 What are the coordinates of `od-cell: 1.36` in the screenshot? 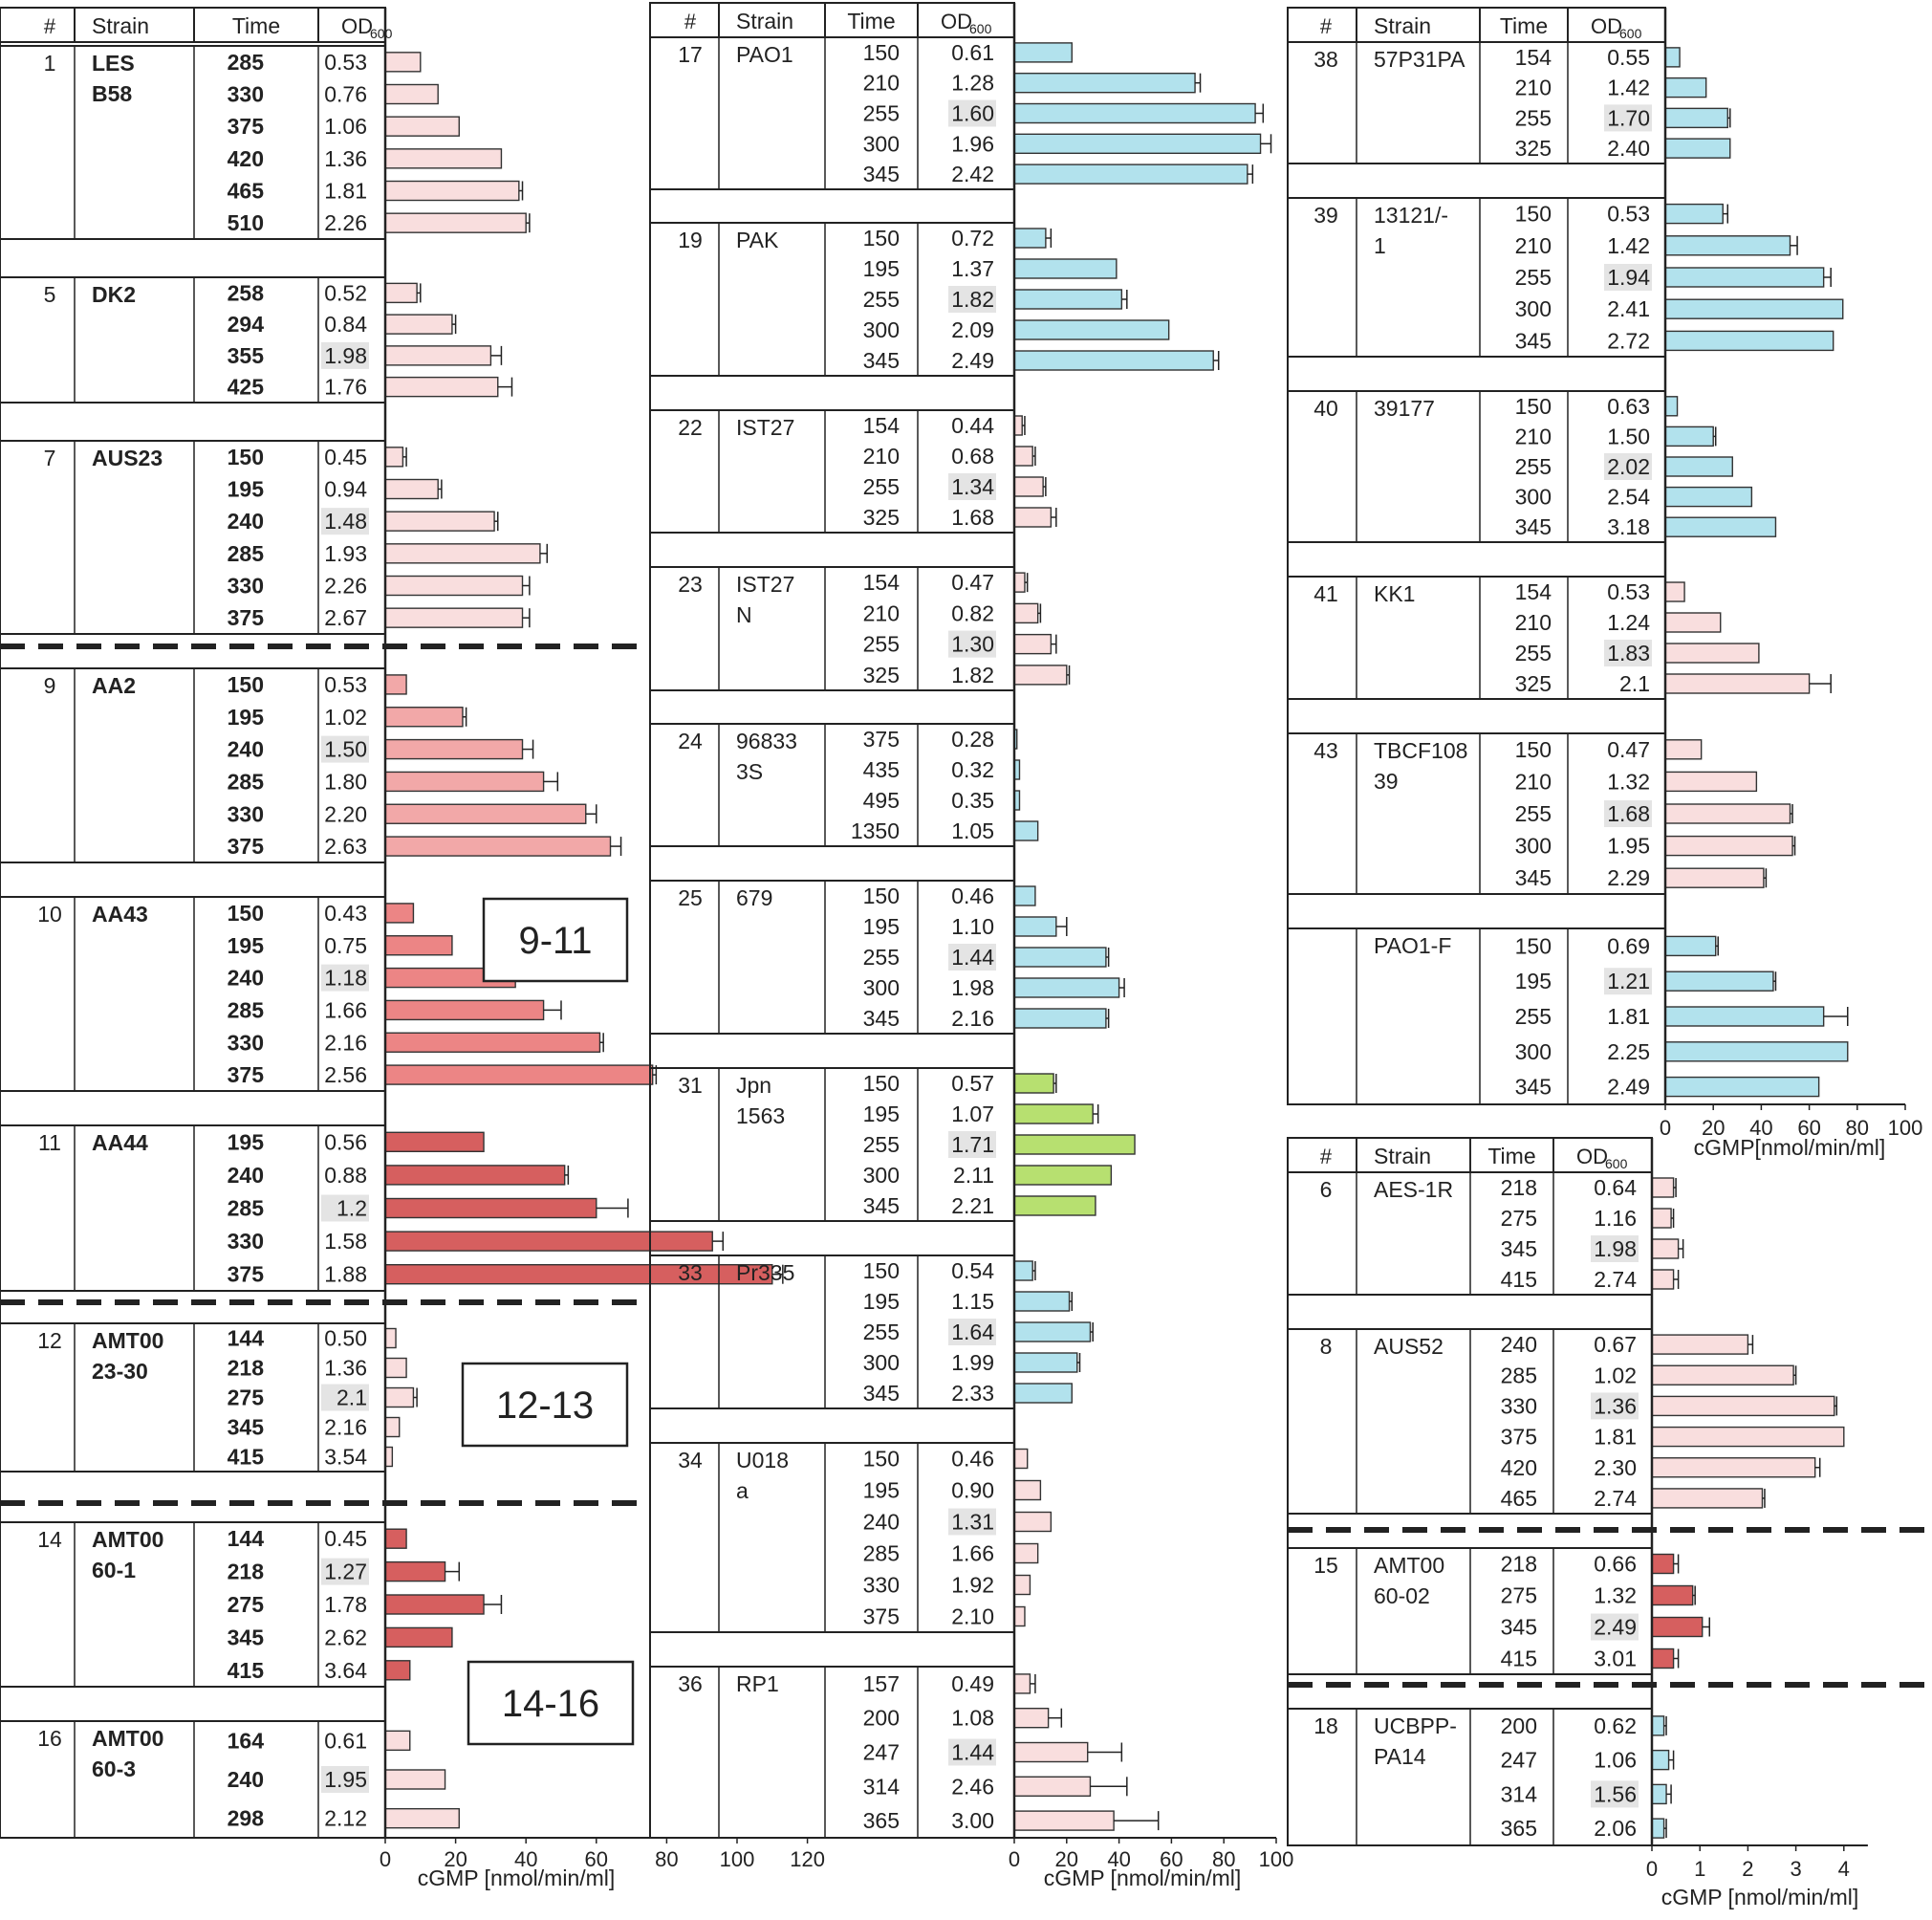 It's located at (346, 1369).